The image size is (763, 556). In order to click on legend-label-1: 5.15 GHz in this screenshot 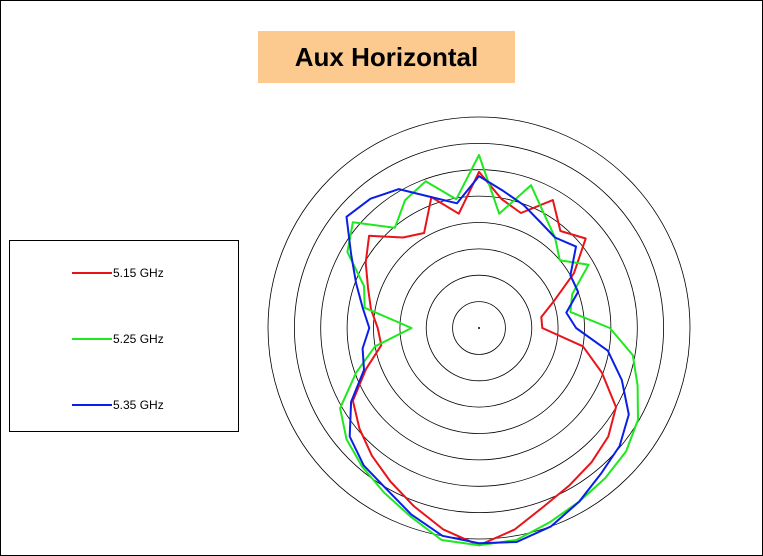, I will do `click(138, 273)`.